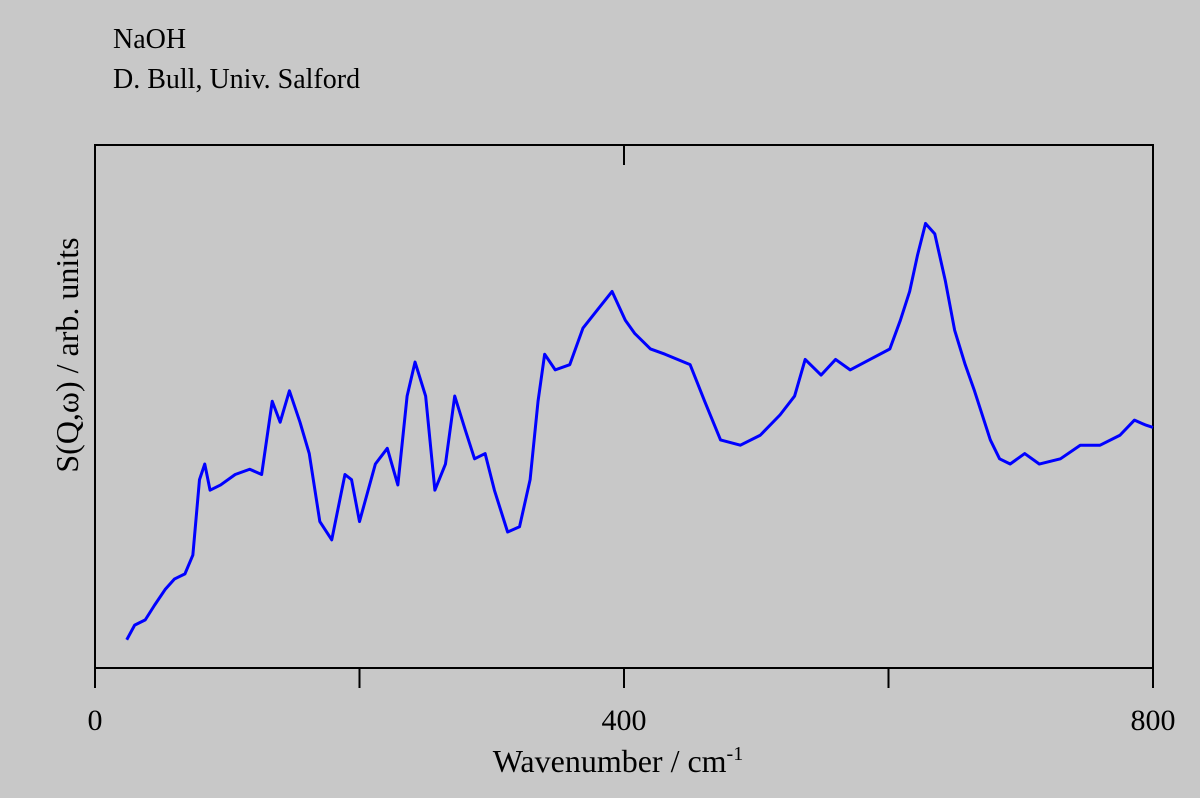 This screenshot has width=1200, height=798. I want to click on chart-subtitle: D. Bull, Univ. Salford, so click(236, 79).